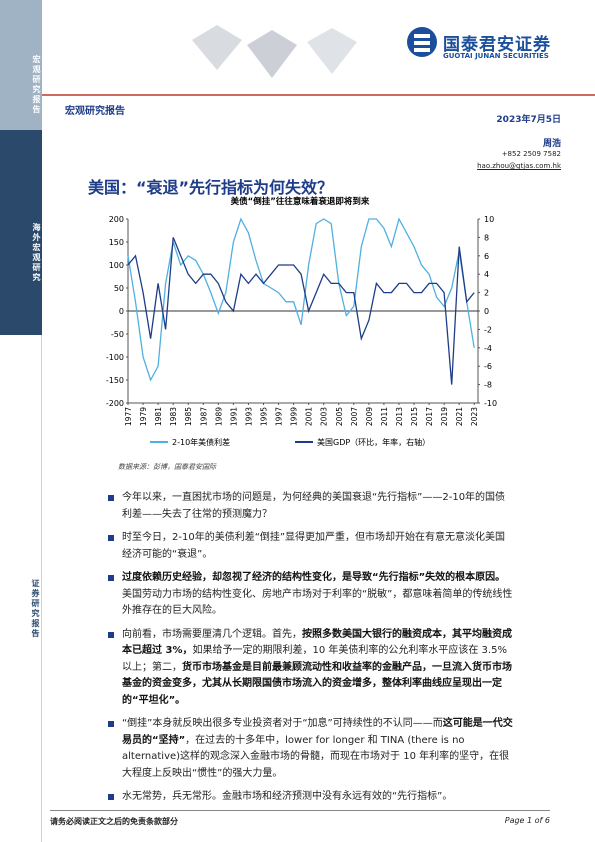 The image size is (595, 842). I want to click on y-tick-label: 100, so click(116, 265).